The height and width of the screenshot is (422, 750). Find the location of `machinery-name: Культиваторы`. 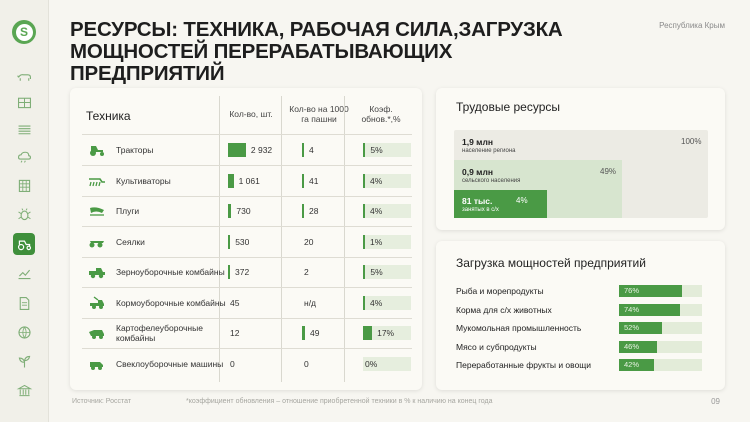

machinery-name: Культиваторы is located at coordinates (143, 180).